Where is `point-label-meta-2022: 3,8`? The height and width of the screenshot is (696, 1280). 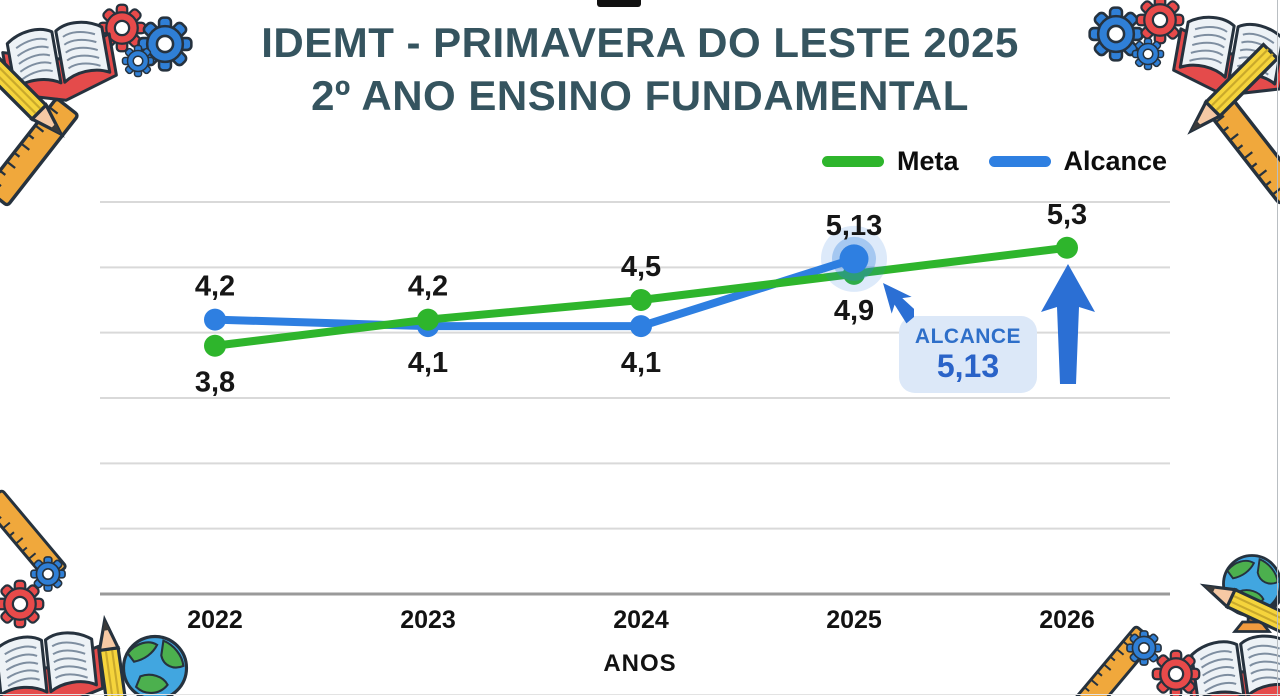 point-label-meta-2022: 3,8 is located at coordinates (215, 383).